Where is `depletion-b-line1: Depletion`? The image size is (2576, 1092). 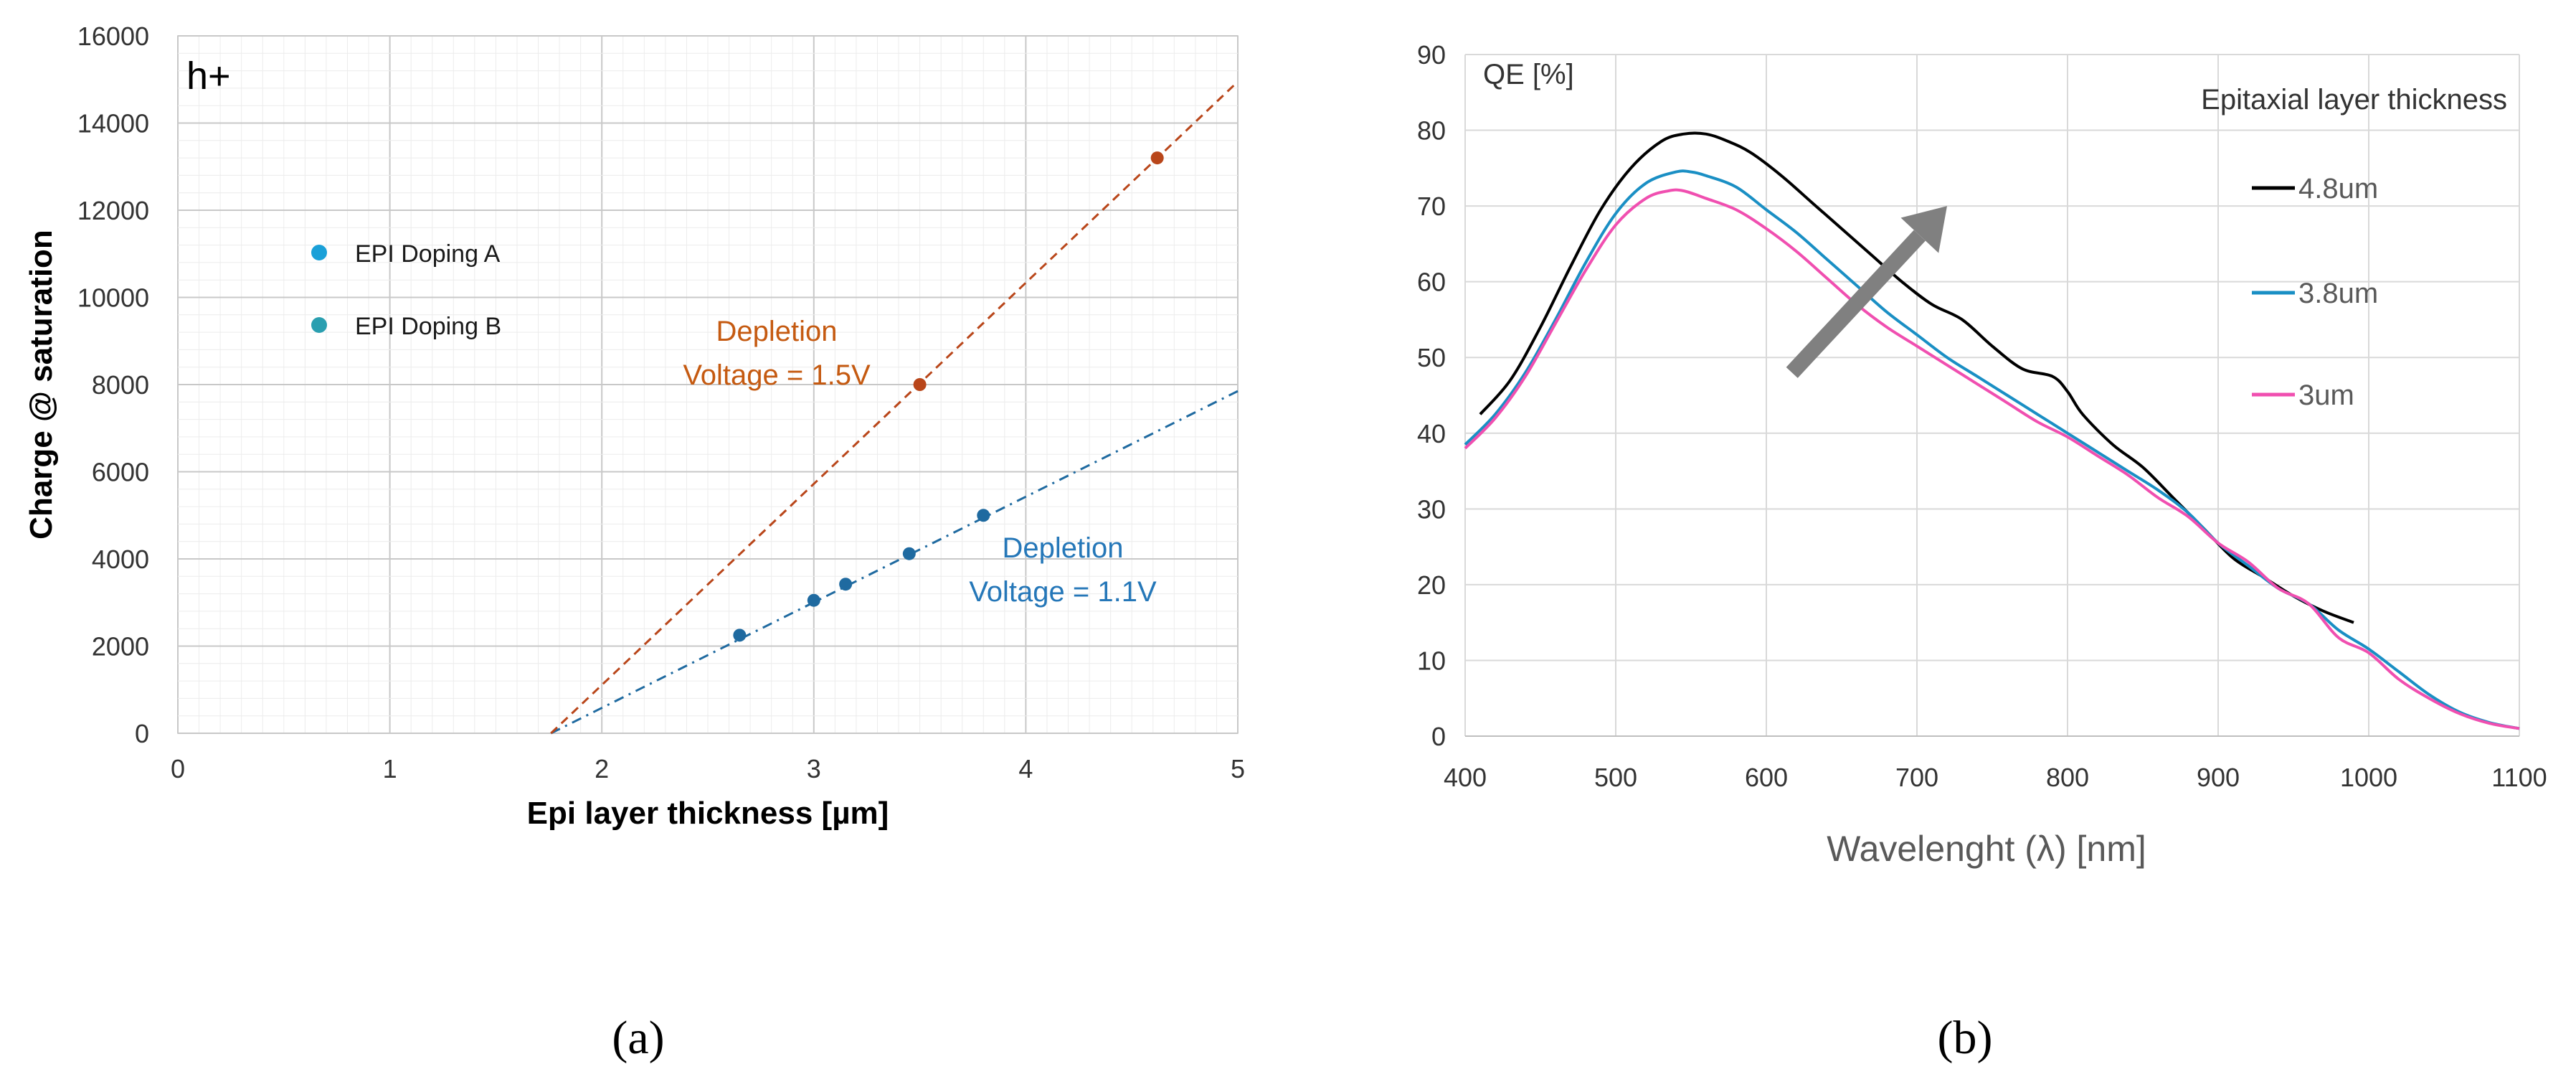 depletion-b-line1: Depletion is located at coordinates (776, 331).